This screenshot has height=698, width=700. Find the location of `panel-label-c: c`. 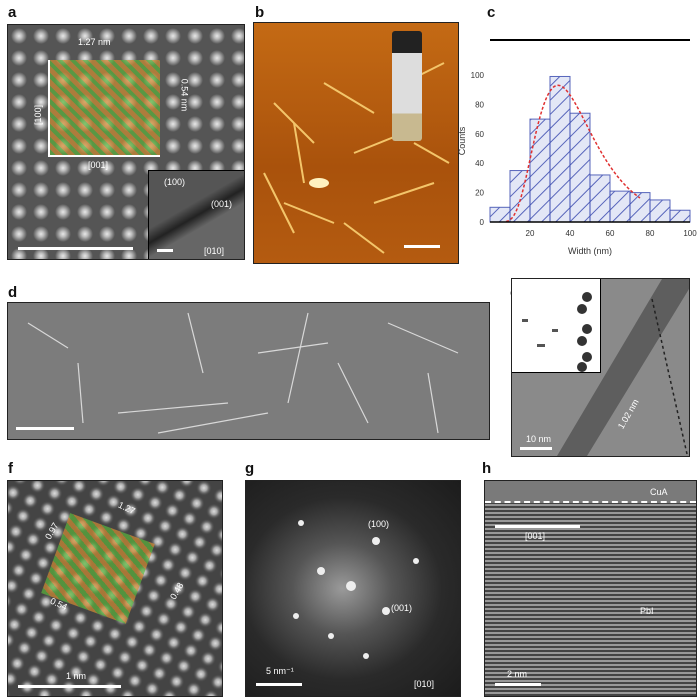

panel-label-c: c is located at coordinates (491, 12).